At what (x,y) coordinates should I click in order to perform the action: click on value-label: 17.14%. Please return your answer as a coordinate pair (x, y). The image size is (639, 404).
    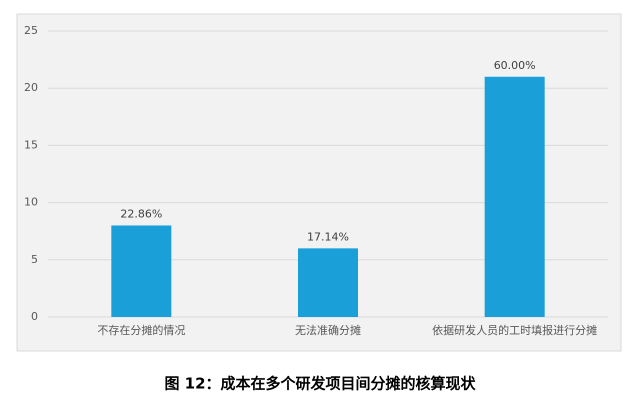
    Looking at the image, I should click on (328, 236).